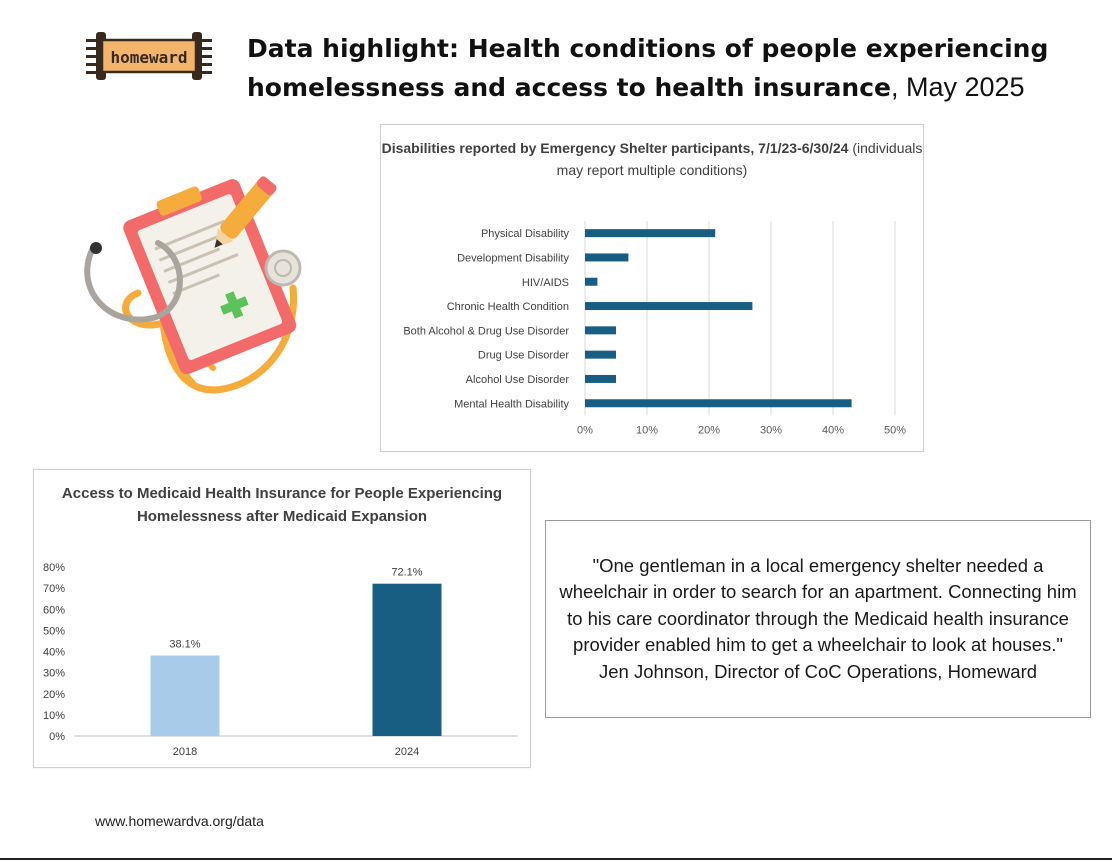 This screenshot has width=1112, height=861. Describe the element at coordinates (525, 234) in the screenshot. I see `chart1-category-label: Physical Disability` at that location.